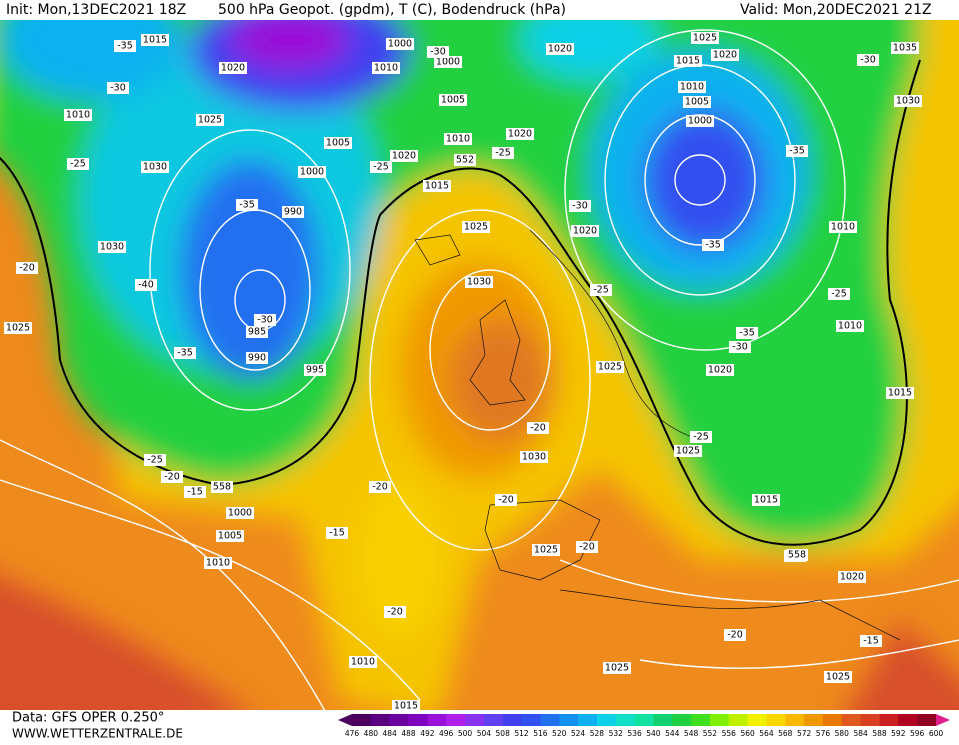 Image resolution: width=959 pixels, height=745 pixels. What do you see at coordinates (836, 10) in the screenshot?
I see `valid-time: Valid: Mon,20DEC2021 21Z` at bounding box center [836, 10].